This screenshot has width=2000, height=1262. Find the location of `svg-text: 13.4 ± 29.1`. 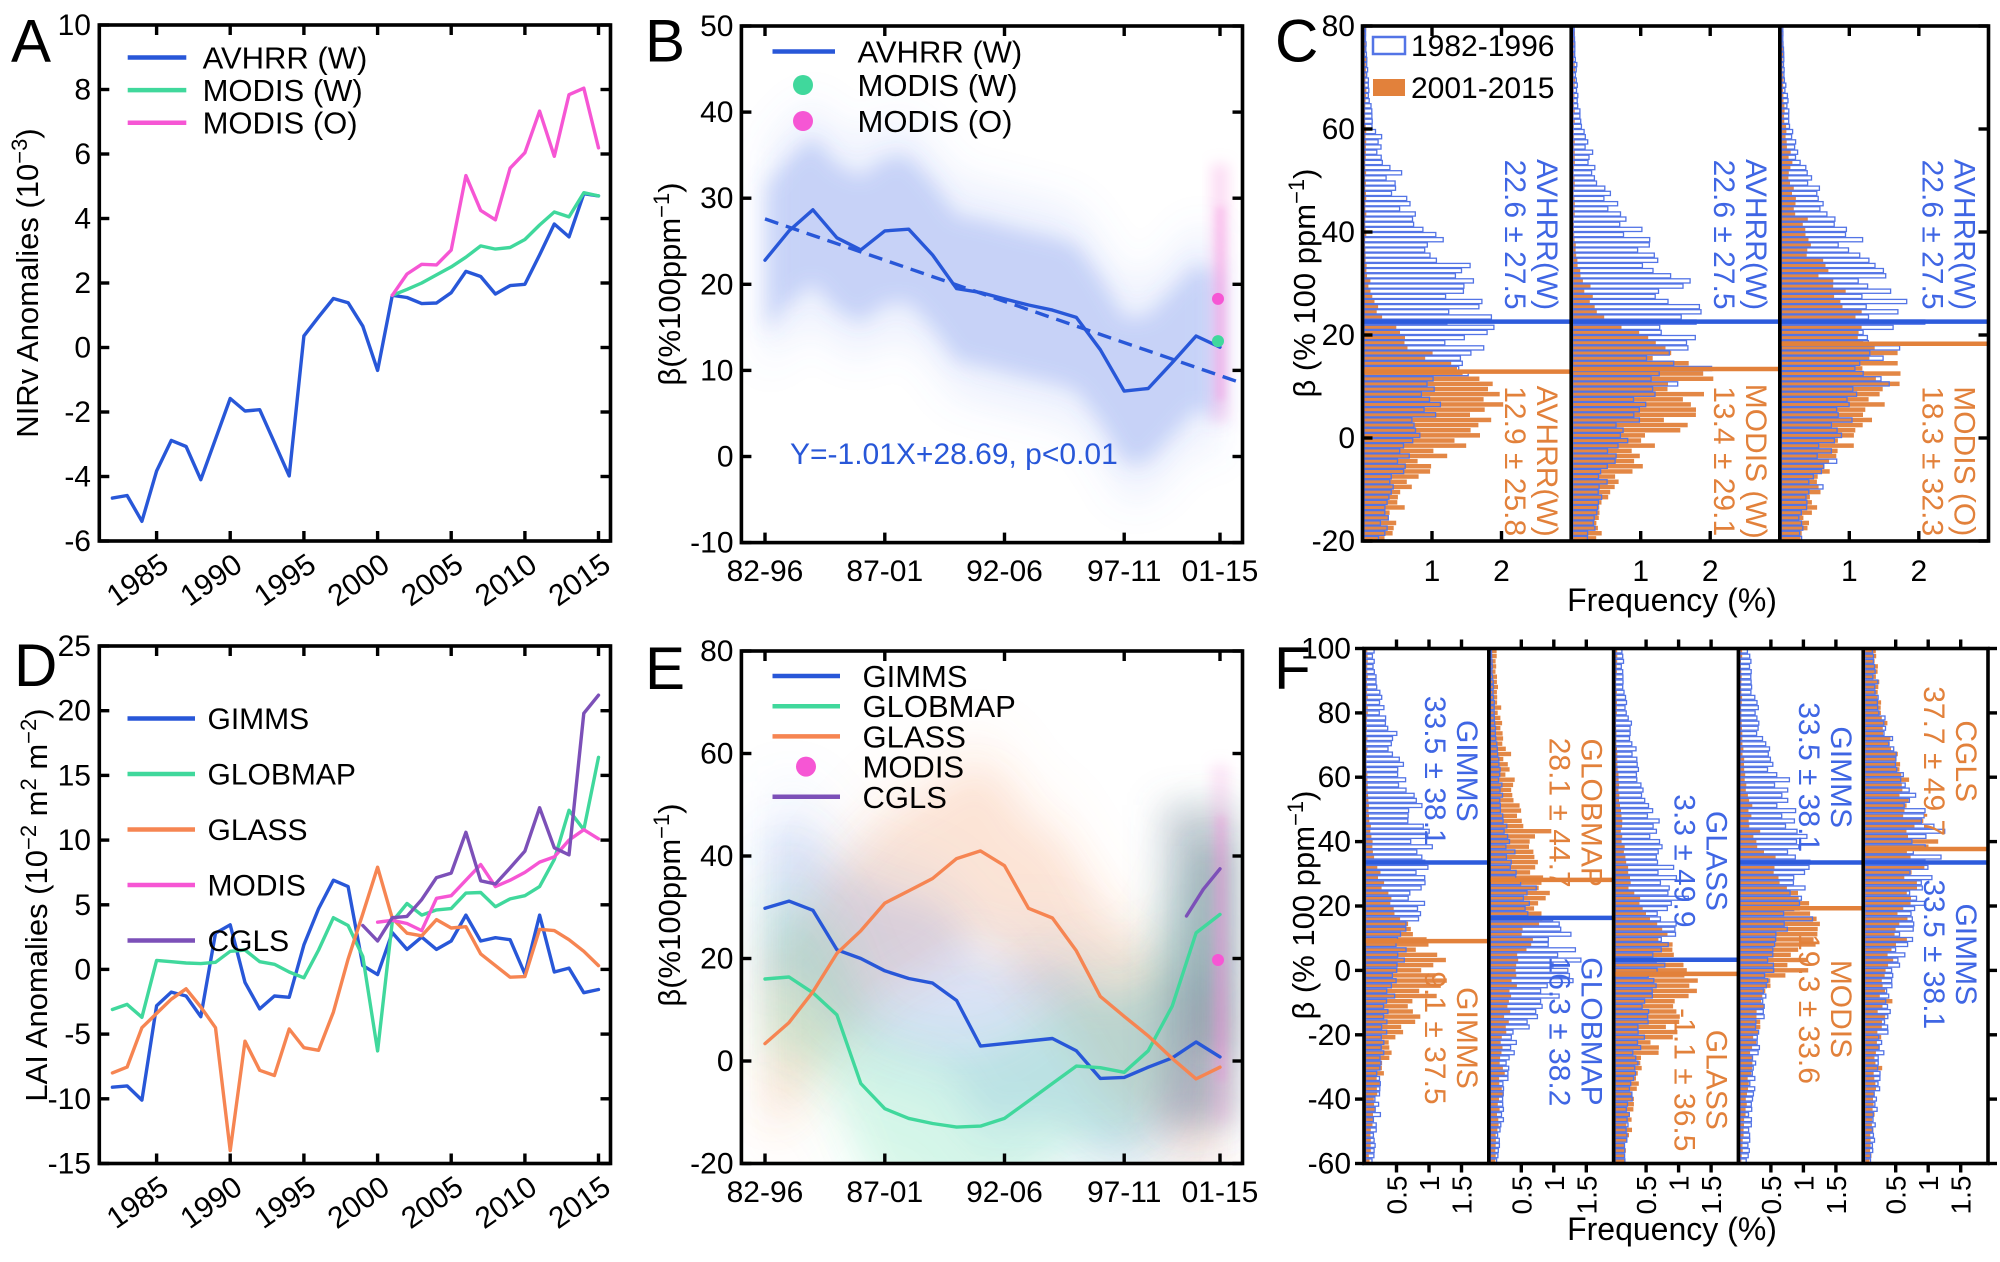

svg-text: 13.4 ± 29.1 is located at coordinates (1723, 461).